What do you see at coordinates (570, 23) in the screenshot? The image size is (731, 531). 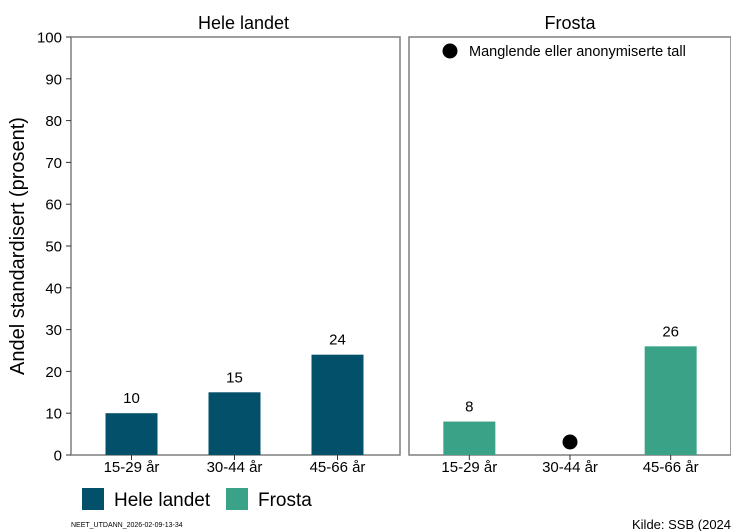 I see `panel-title: Frosta` at bounding box center [570, 23].